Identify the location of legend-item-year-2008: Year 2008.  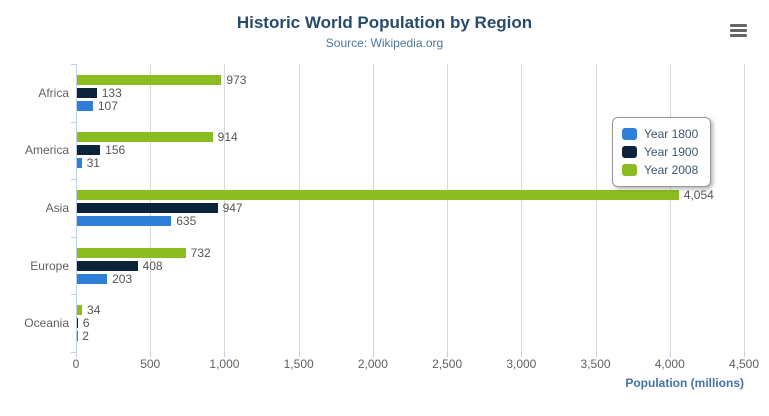
(660, 170).